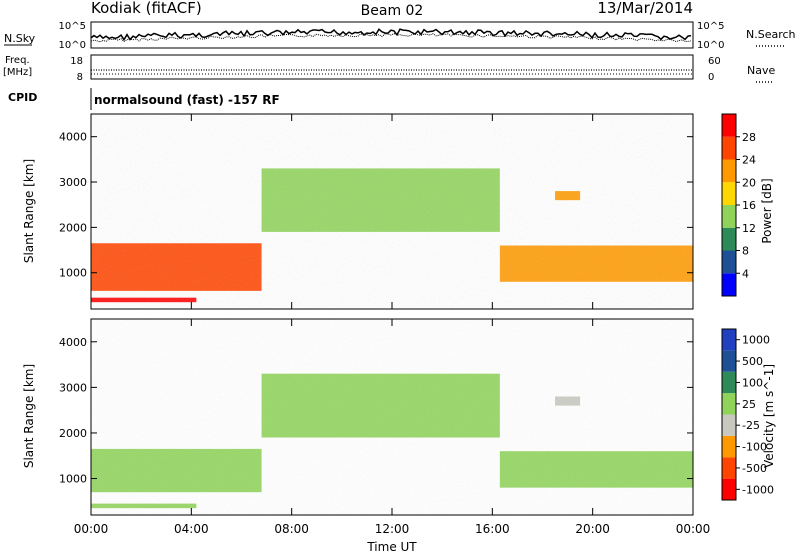 The height and width of the screenshot is (554, 800). I want to click on cpid-label: CPID, so click(22, 97).